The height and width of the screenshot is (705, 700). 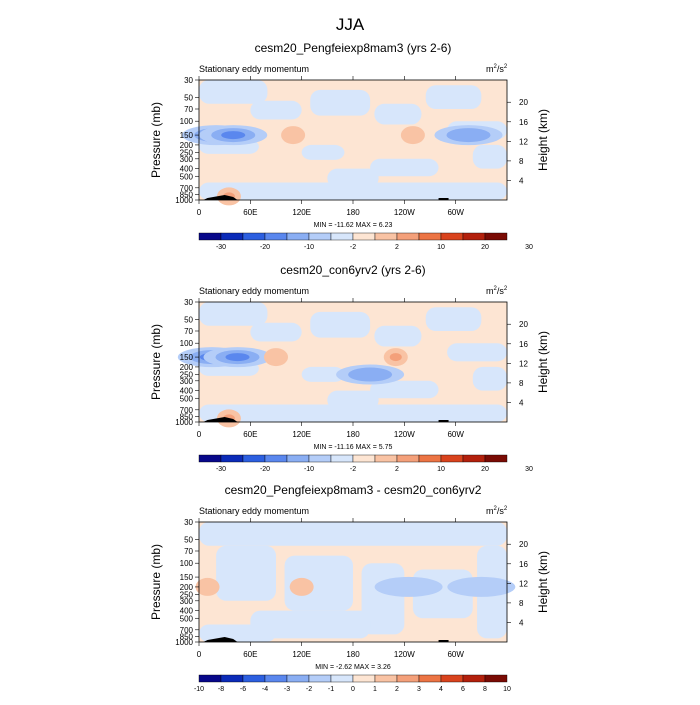 I want to click on colorbar-label: -30, so click(x=221, y=469).